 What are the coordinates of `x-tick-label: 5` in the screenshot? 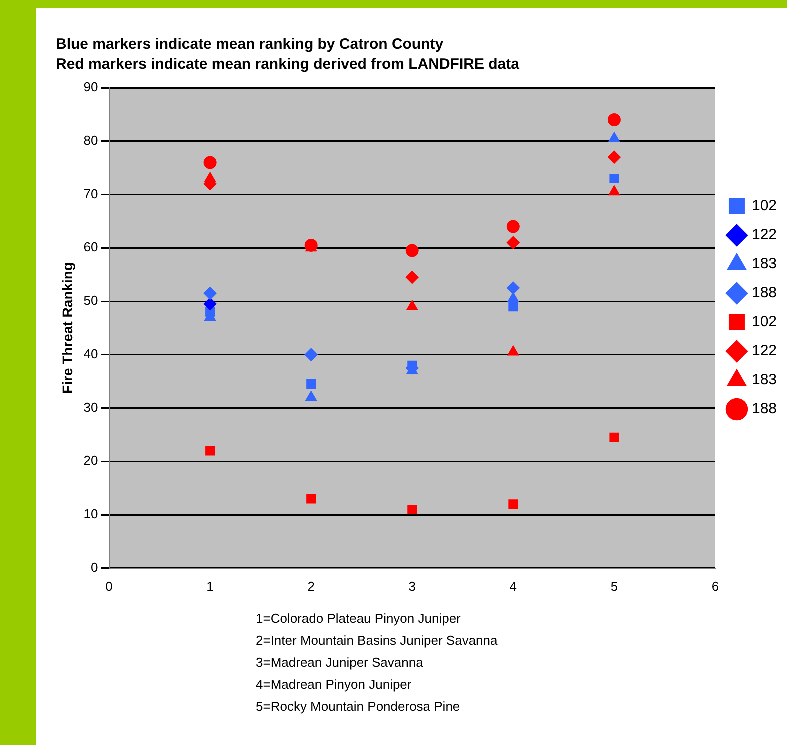 It's located at (614, 586).